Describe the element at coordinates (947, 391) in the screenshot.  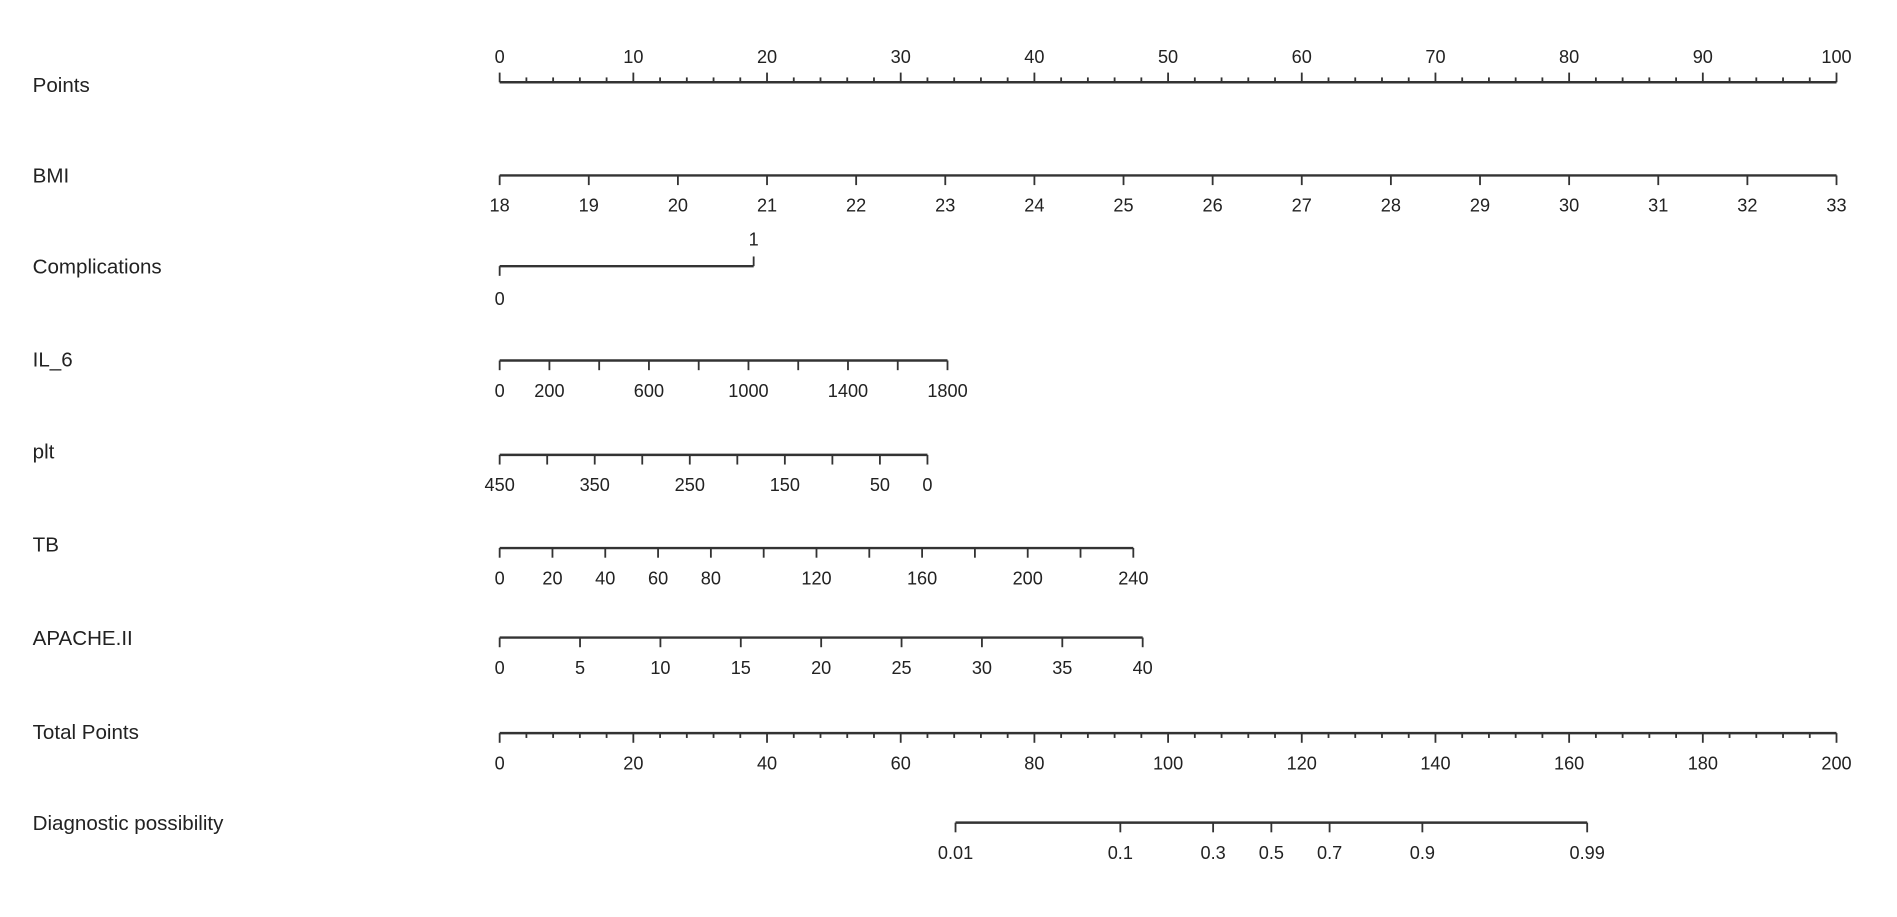
I see `tick-label: 1800` at that location.